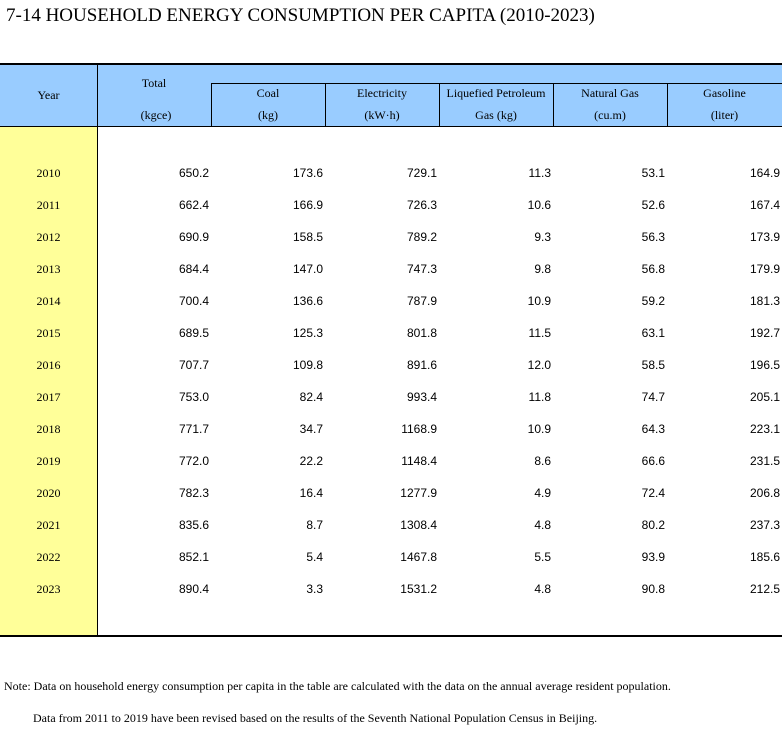 The height and width of the screenshot is (734, 782). What do you see at coordinates (539, 397) in the screenshot?
I see `lpg-cell: 11.8` at bounding box center [539, 397].